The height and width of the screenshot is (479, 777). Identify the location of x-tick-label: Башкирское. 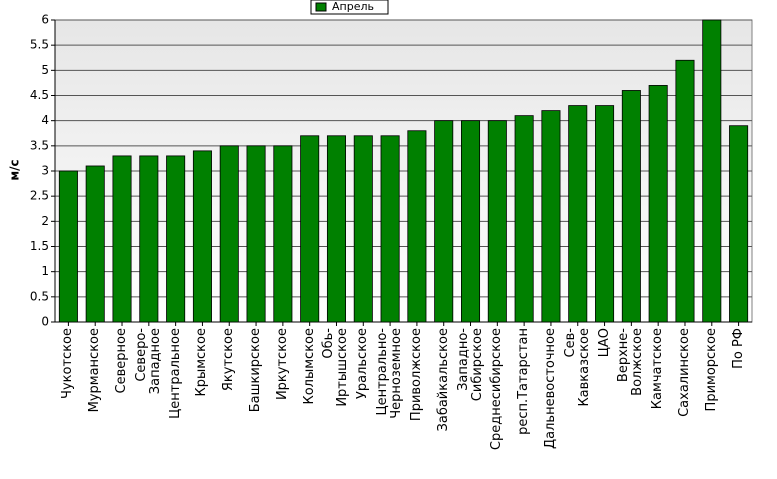
(256, 370).